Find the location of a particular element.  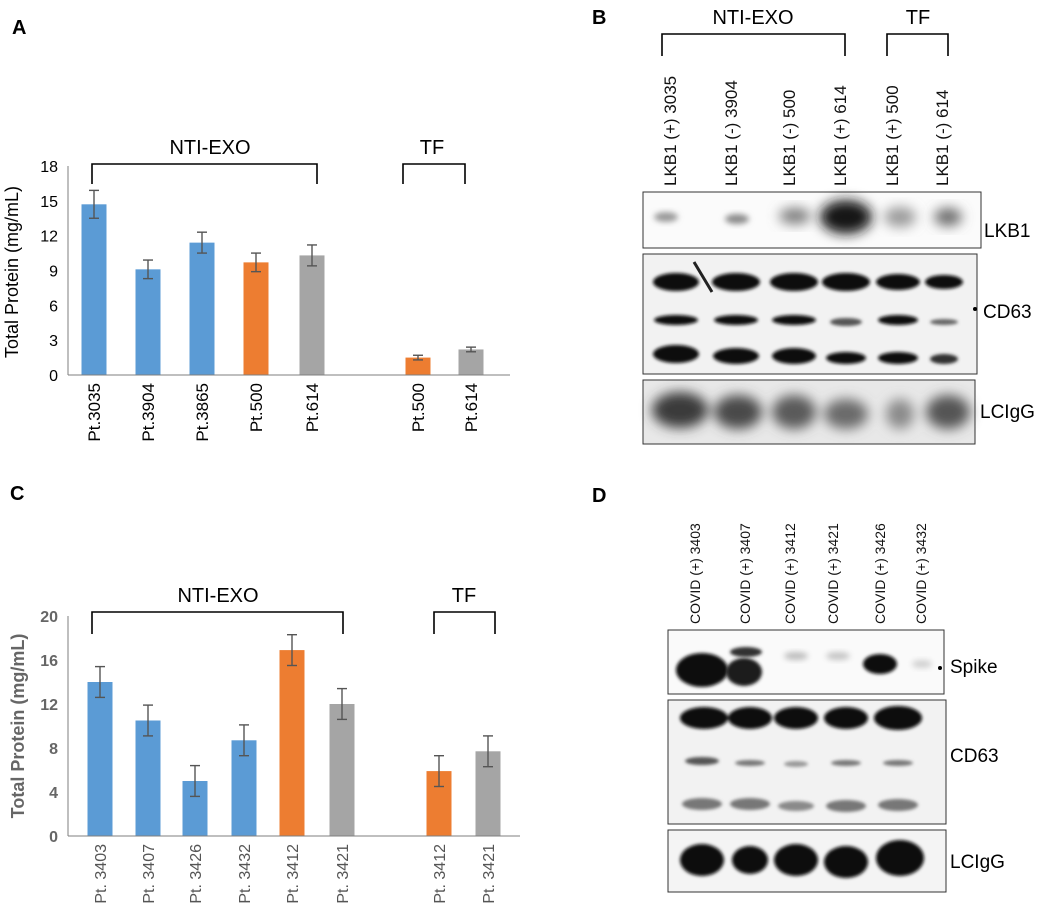

blot-d-row-label-lcigg: LCIgG is located at coordinates (977, 862).